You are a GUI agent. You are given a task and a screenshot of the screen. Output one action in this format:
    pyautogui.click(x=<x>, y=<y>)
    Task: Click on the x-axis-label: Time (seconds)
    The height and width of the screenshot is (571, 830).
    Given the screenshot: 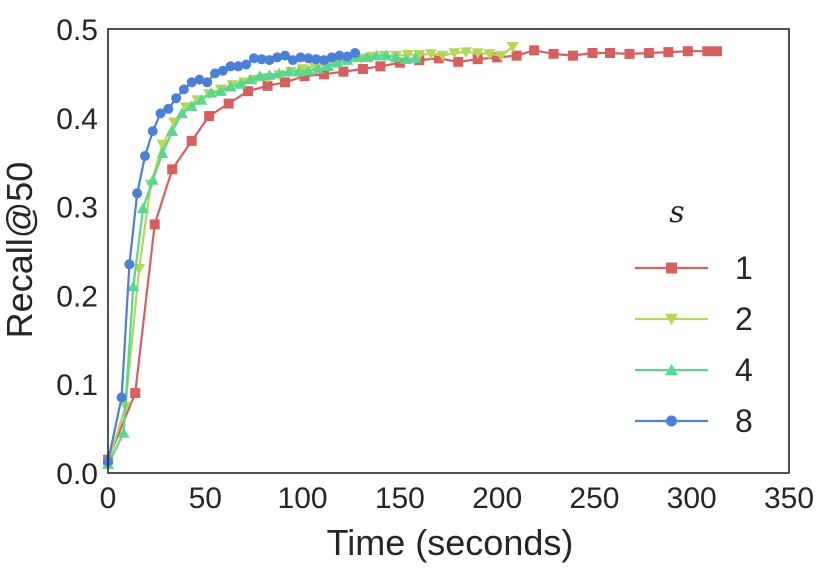 What is the action you would take?
    pyautogui.click(x=450, y=542)
    